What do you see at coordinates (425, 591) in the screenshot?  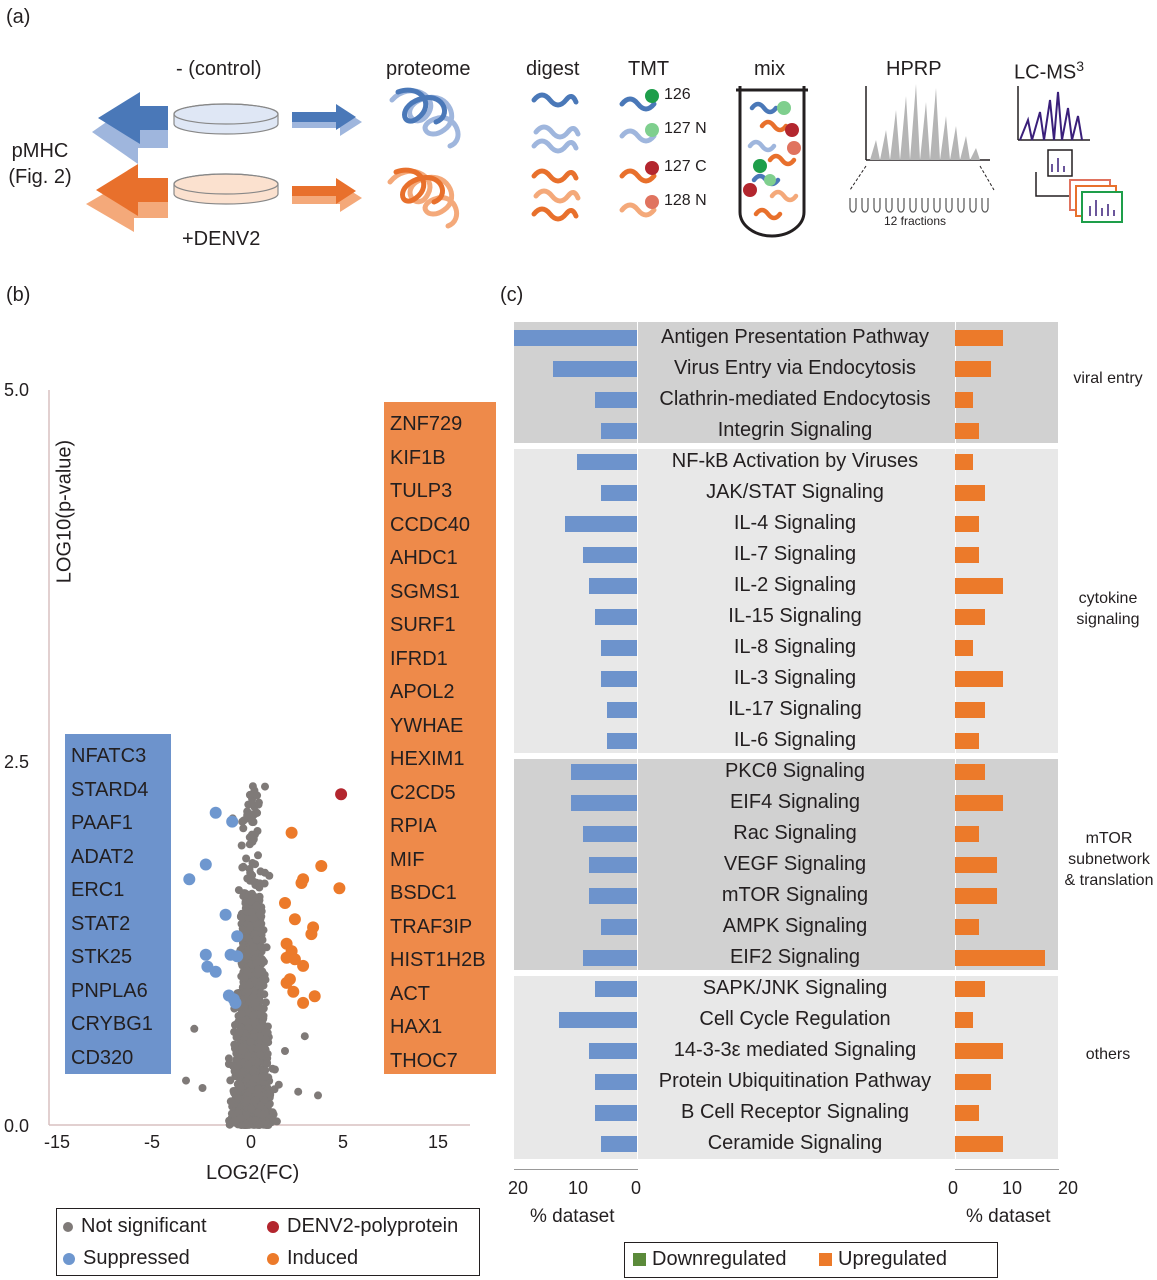 I see `gene-label: SGMS1` at bounding box center [425, 591].